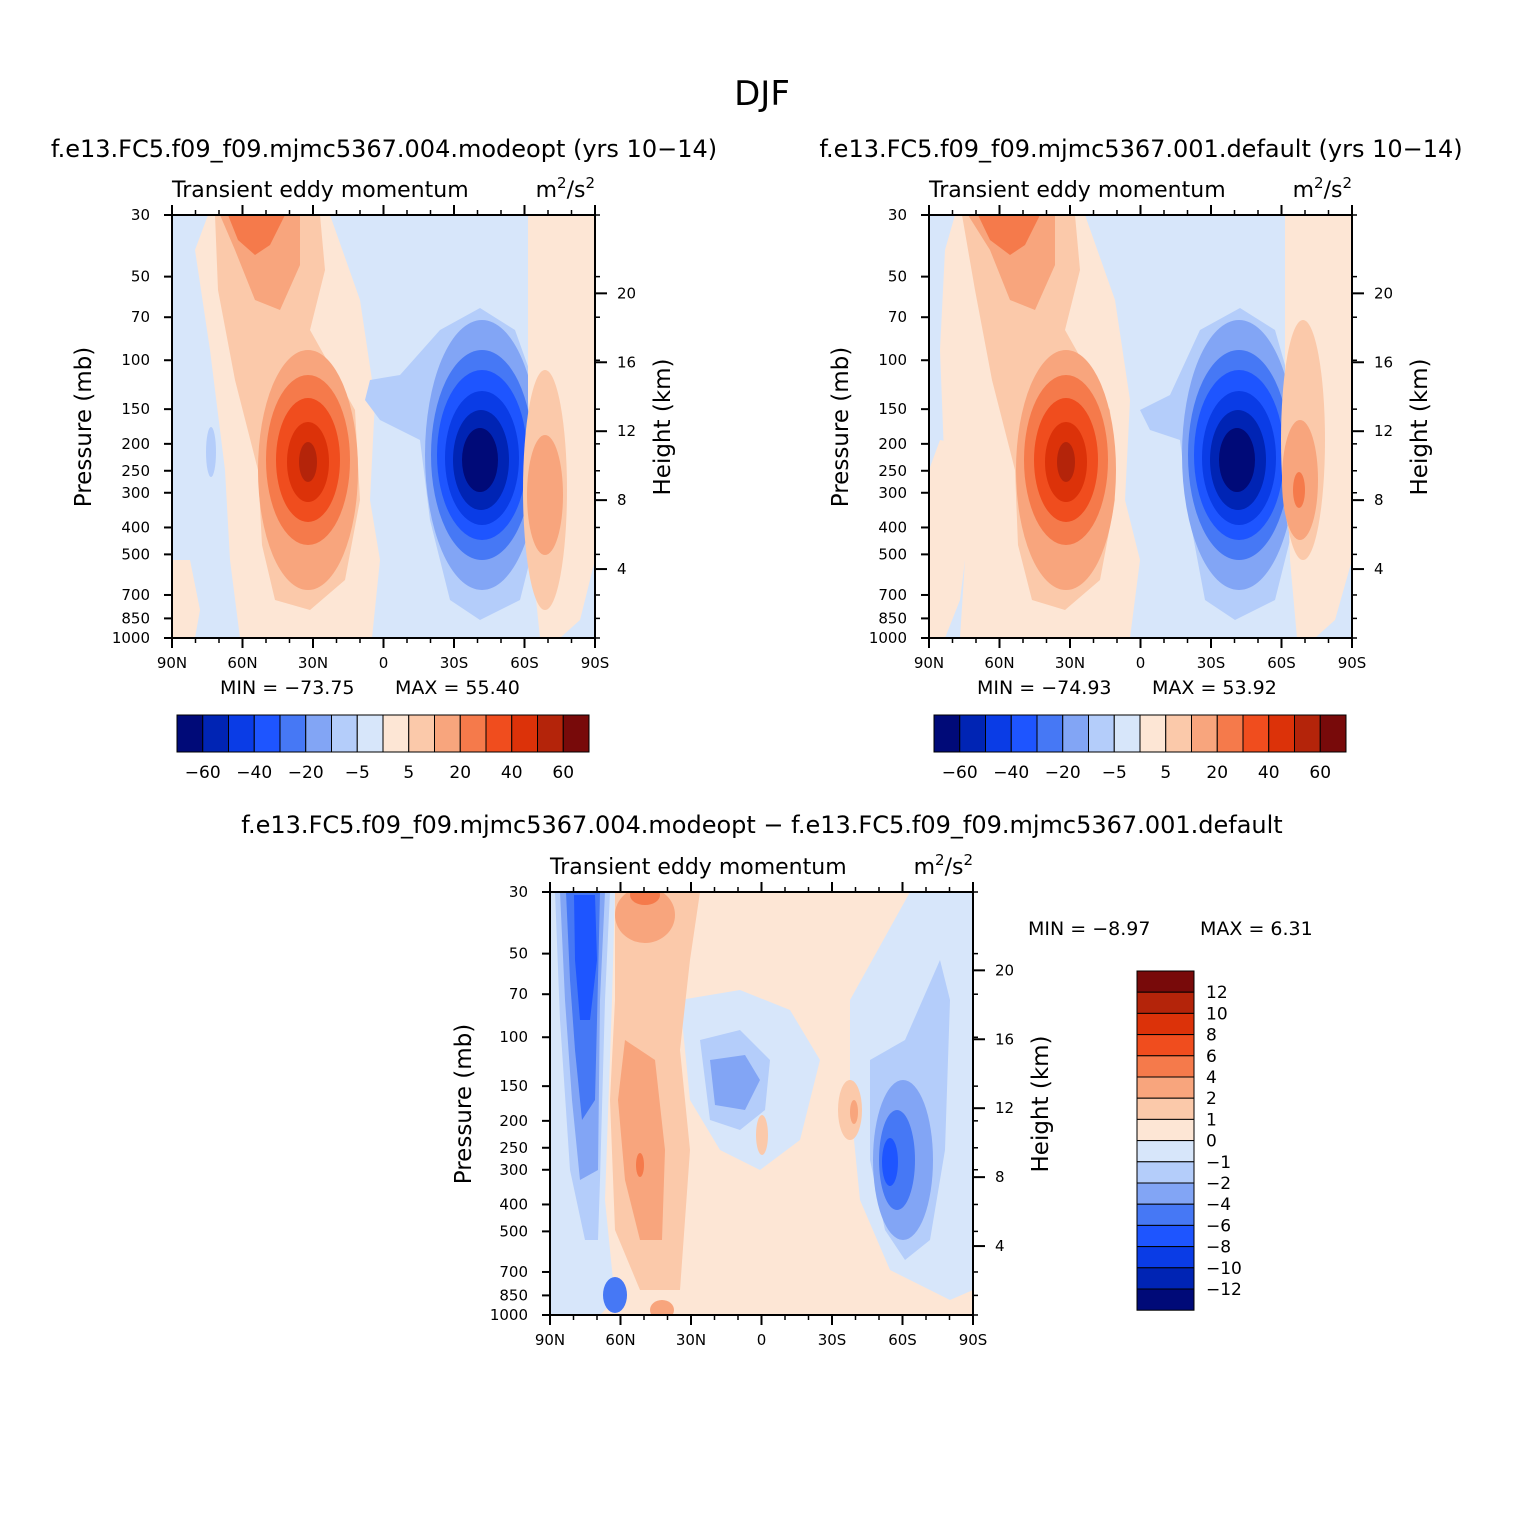 This screenshot has height=1524, width=1524. I want to click on panel-a-y2tick-label: 20, so click(626, 293).